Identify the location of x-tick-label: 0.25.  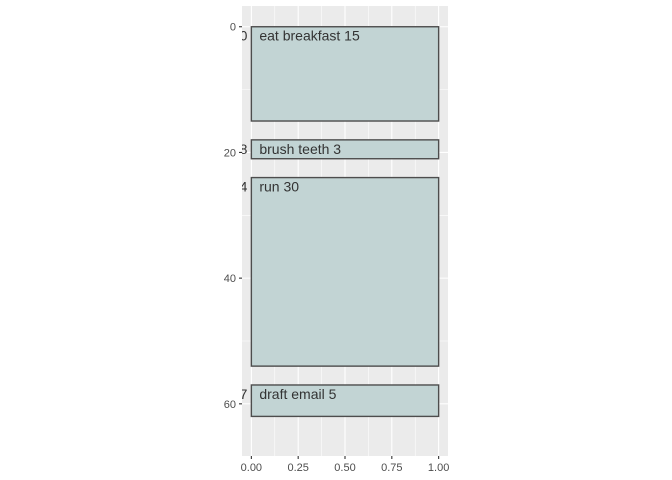
(297, 468).